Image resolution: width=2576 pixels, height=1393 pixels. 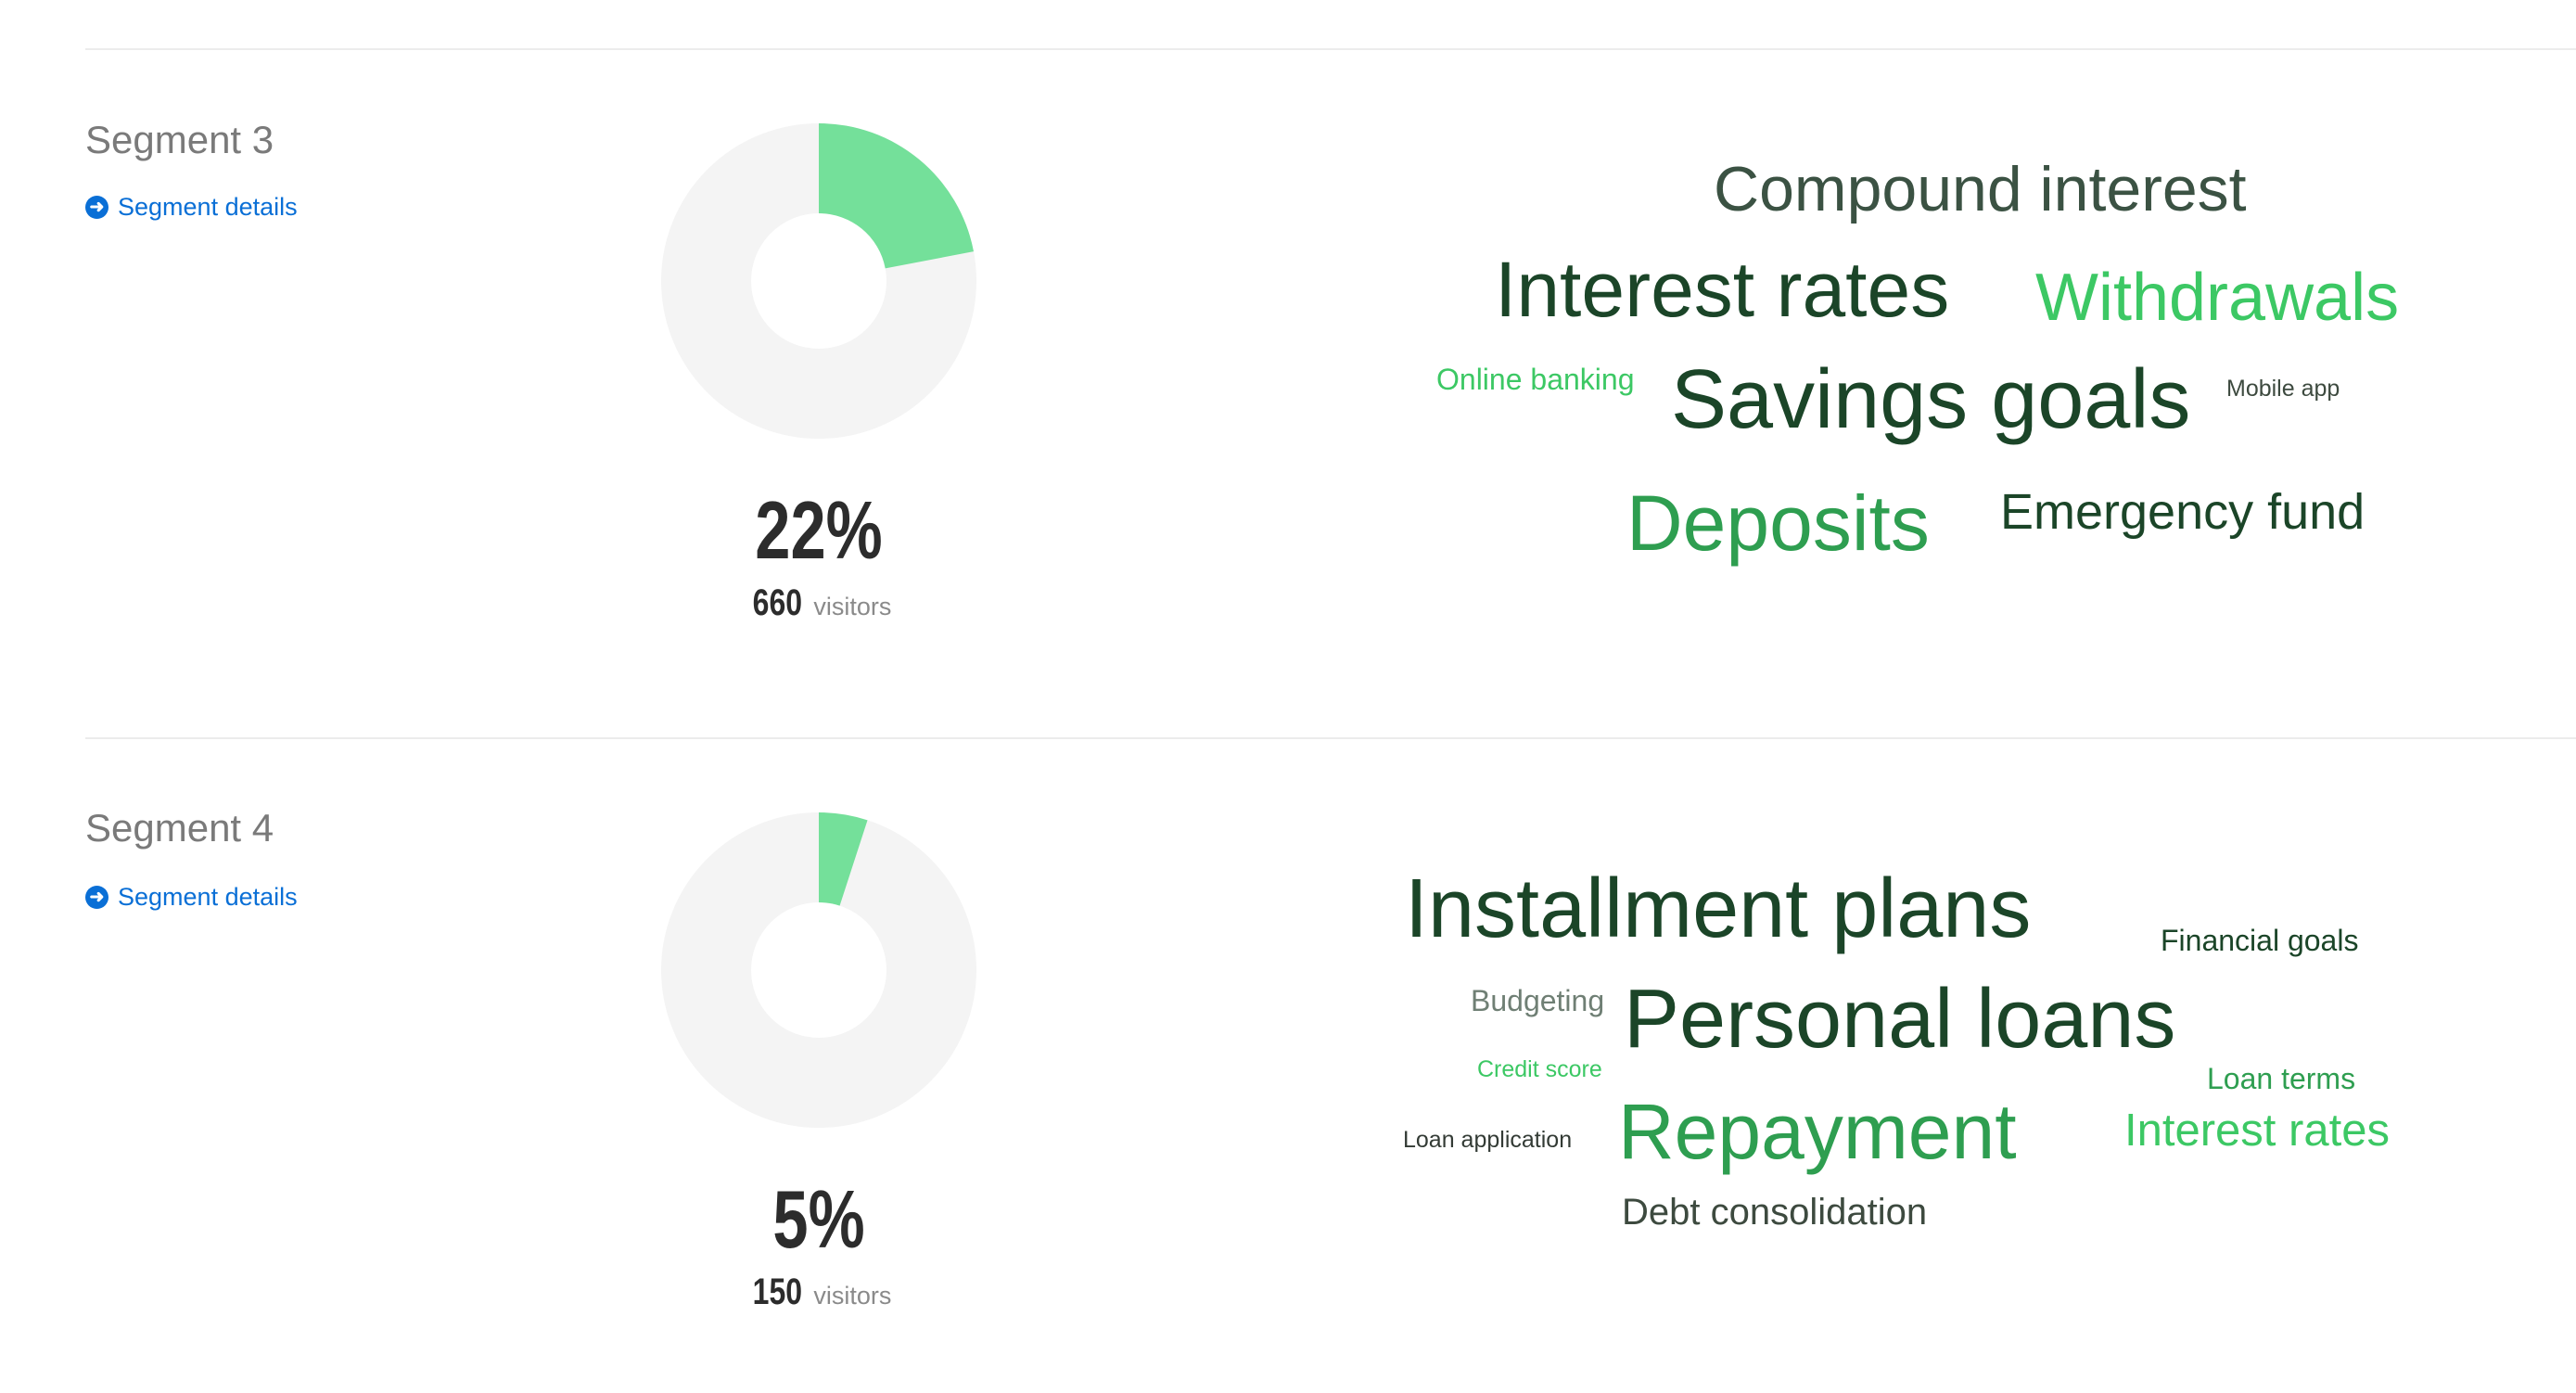 What do you see at coordinates (1539, 1069) in the screenshot?
I see `word-cloud-term: Credit score` at bounding box center [1539, 1069].